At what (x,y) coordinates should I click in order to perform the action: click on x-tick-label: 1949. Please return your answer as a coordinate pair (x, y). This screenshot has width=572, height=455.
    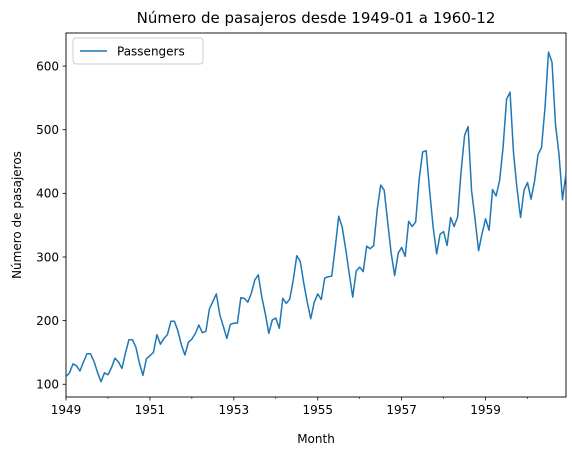
    Looking at the image, I should click on (66, 410).